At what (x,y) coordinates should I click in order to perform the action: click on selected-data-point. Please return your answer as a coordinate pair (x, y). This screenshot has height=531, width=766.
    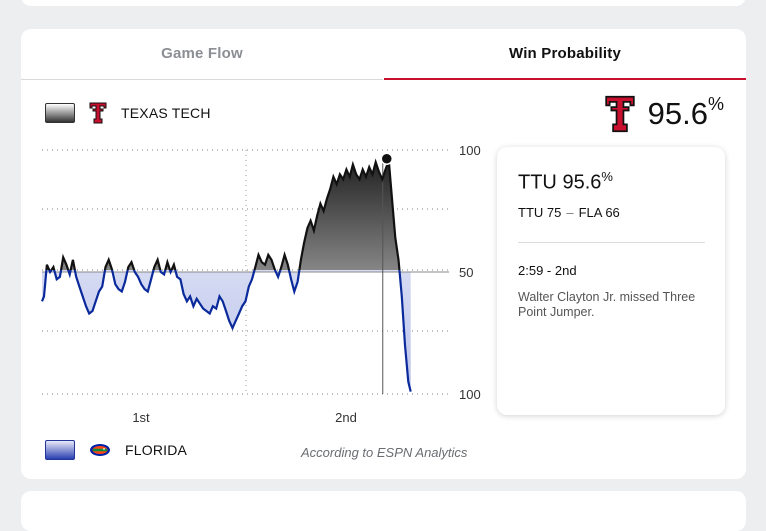
    Looking at the image, I should click on (387, 158).